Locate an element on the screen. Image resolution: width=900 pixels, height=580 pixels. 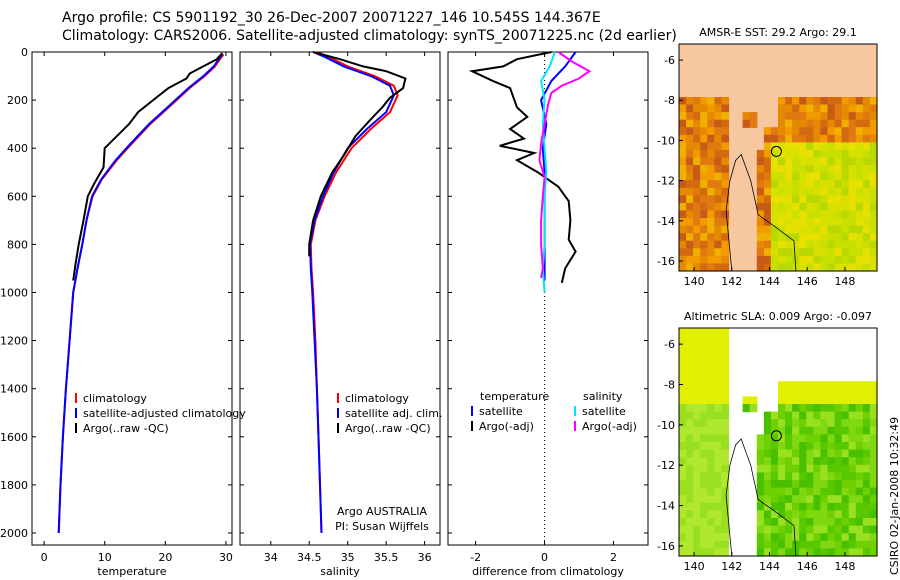
sla_map-frame is located at coordinates (778, 442).